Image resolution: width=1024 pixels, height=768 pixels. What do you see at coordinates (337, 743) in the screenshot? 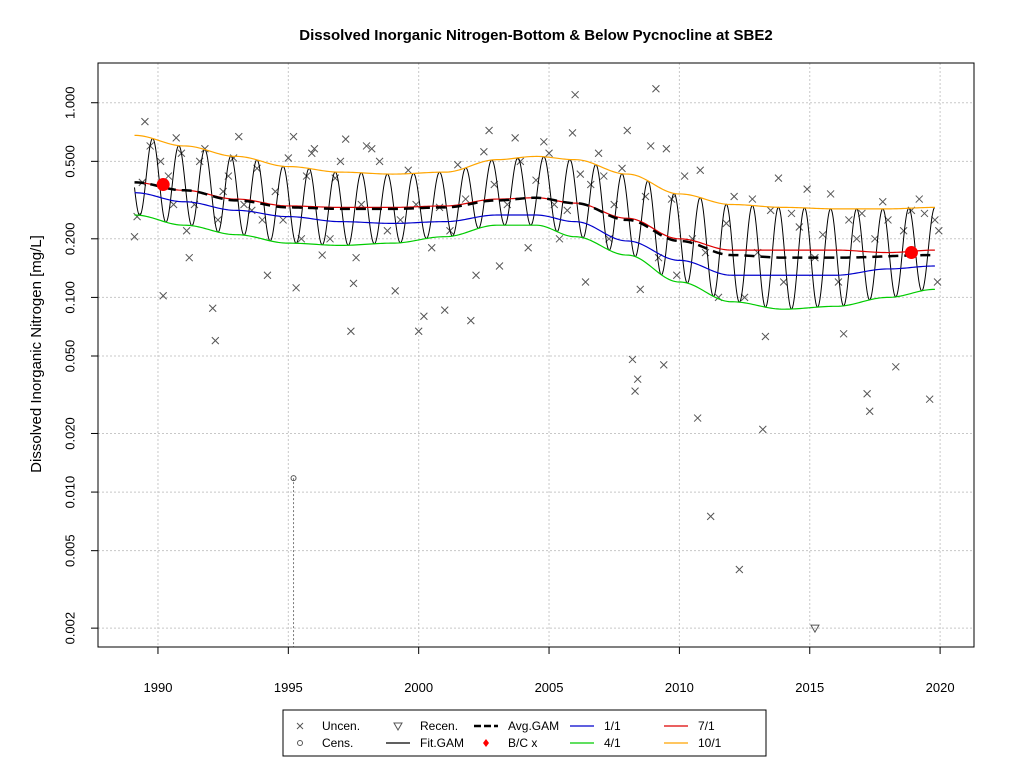
I see `legend-label: Cens.` at bounding box center [337, 743].